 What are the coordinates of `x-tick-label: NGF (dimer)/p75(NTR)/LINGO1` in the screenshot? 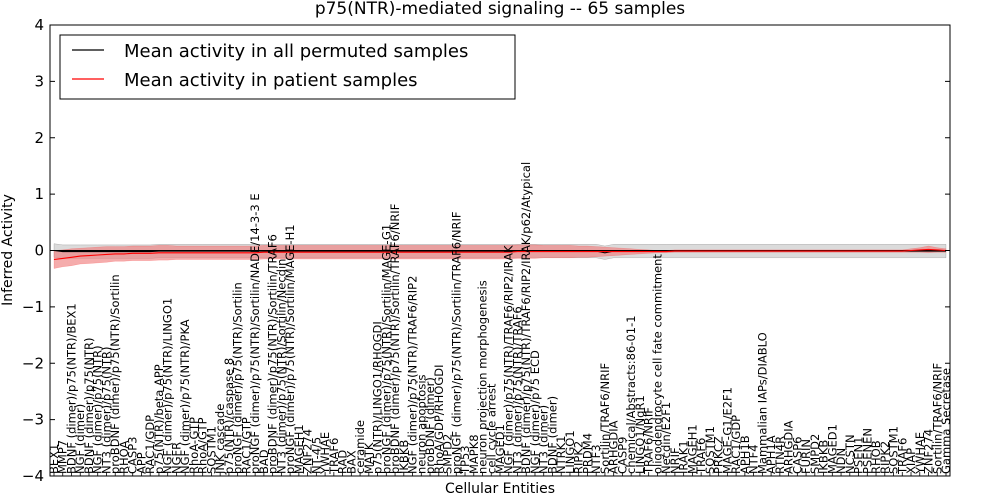 It's located at (168, 386).